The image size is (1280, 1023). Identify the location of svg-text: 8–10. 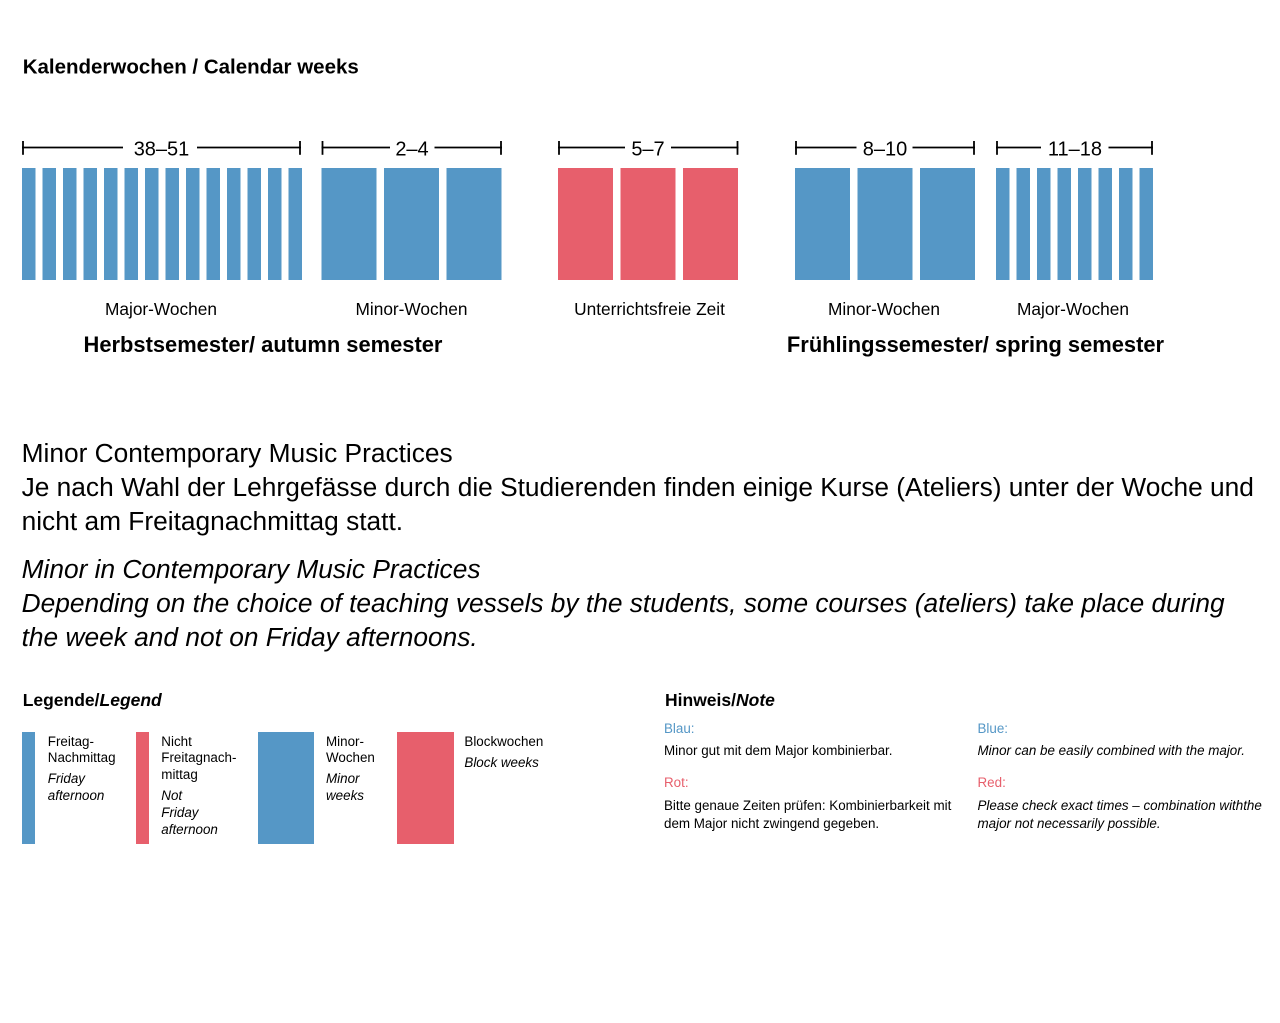
(885, 150).